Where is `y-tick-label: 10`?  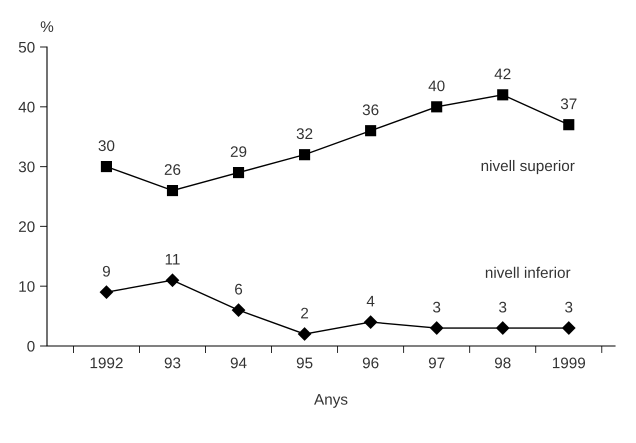 y-tick-label: 10 is located at coordinates (27, 286).